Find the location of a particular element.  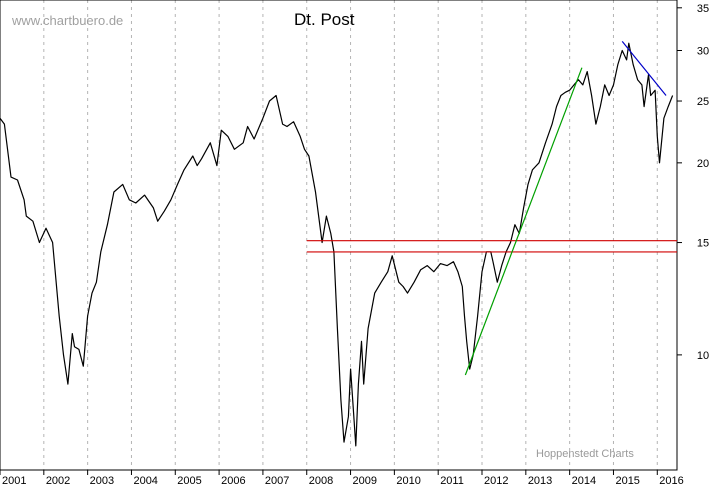

y-tick-label-15: 15 is located at coordinates (703, 244).